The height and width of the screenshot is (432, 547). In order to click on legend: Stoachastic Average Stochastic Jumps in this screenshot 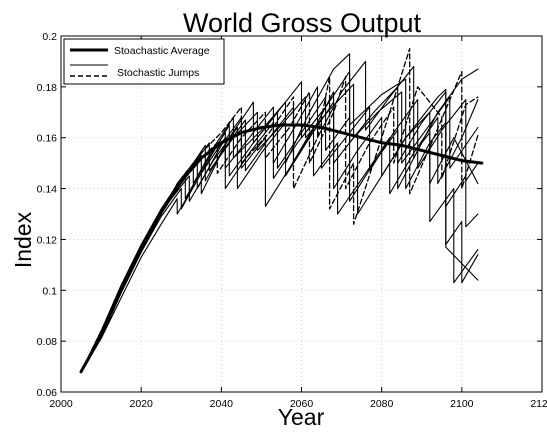, I will do `click(144, 61)`.